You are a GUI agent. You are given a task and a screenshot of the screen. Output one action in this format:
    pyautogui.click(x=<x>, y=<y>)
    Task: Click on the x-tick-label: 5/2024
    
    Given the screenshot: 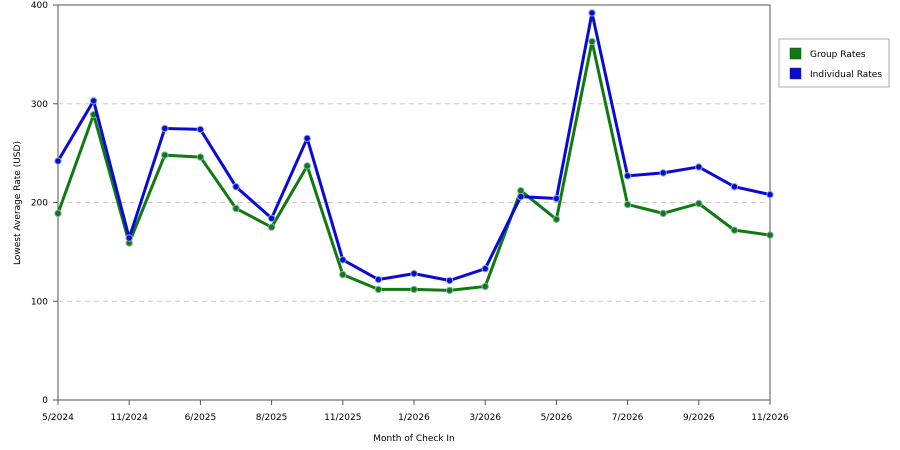 What is the action you would take?
    pyautogui.click(x=58, y=418)
    